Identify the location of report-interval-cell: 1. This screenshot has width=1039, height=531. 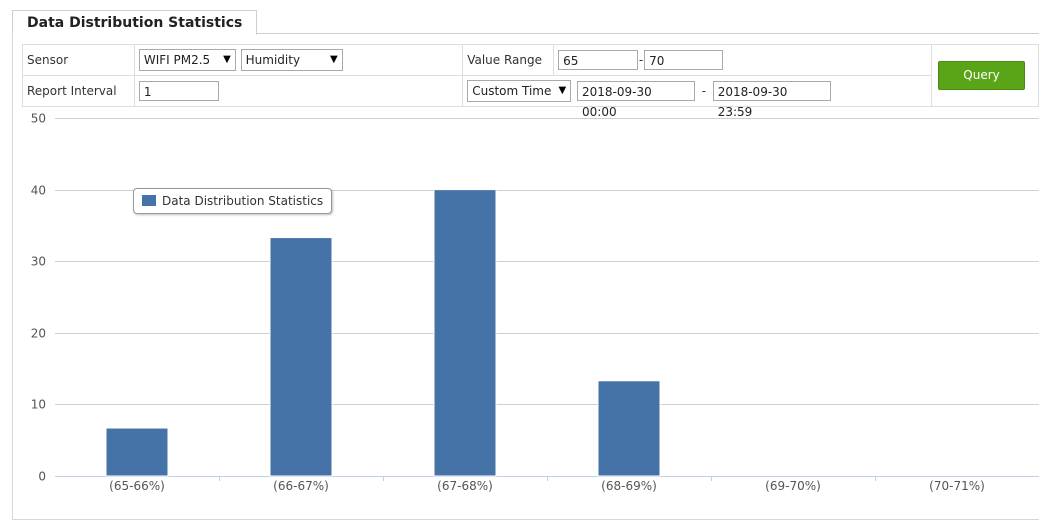
(298, 91).